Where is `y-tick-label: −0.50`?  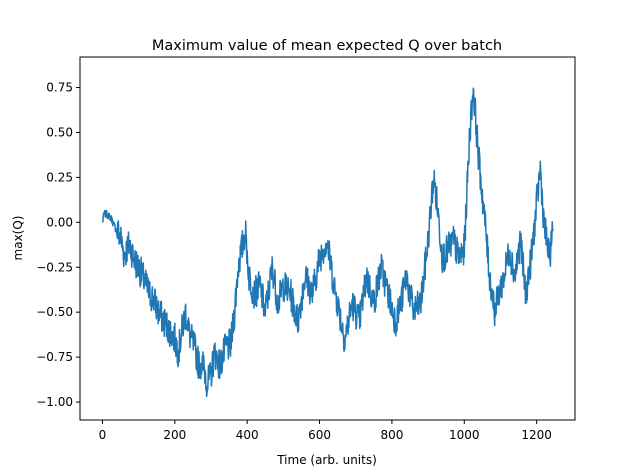 y-tick-label: −0.50 is located at coordinates (54, 312).